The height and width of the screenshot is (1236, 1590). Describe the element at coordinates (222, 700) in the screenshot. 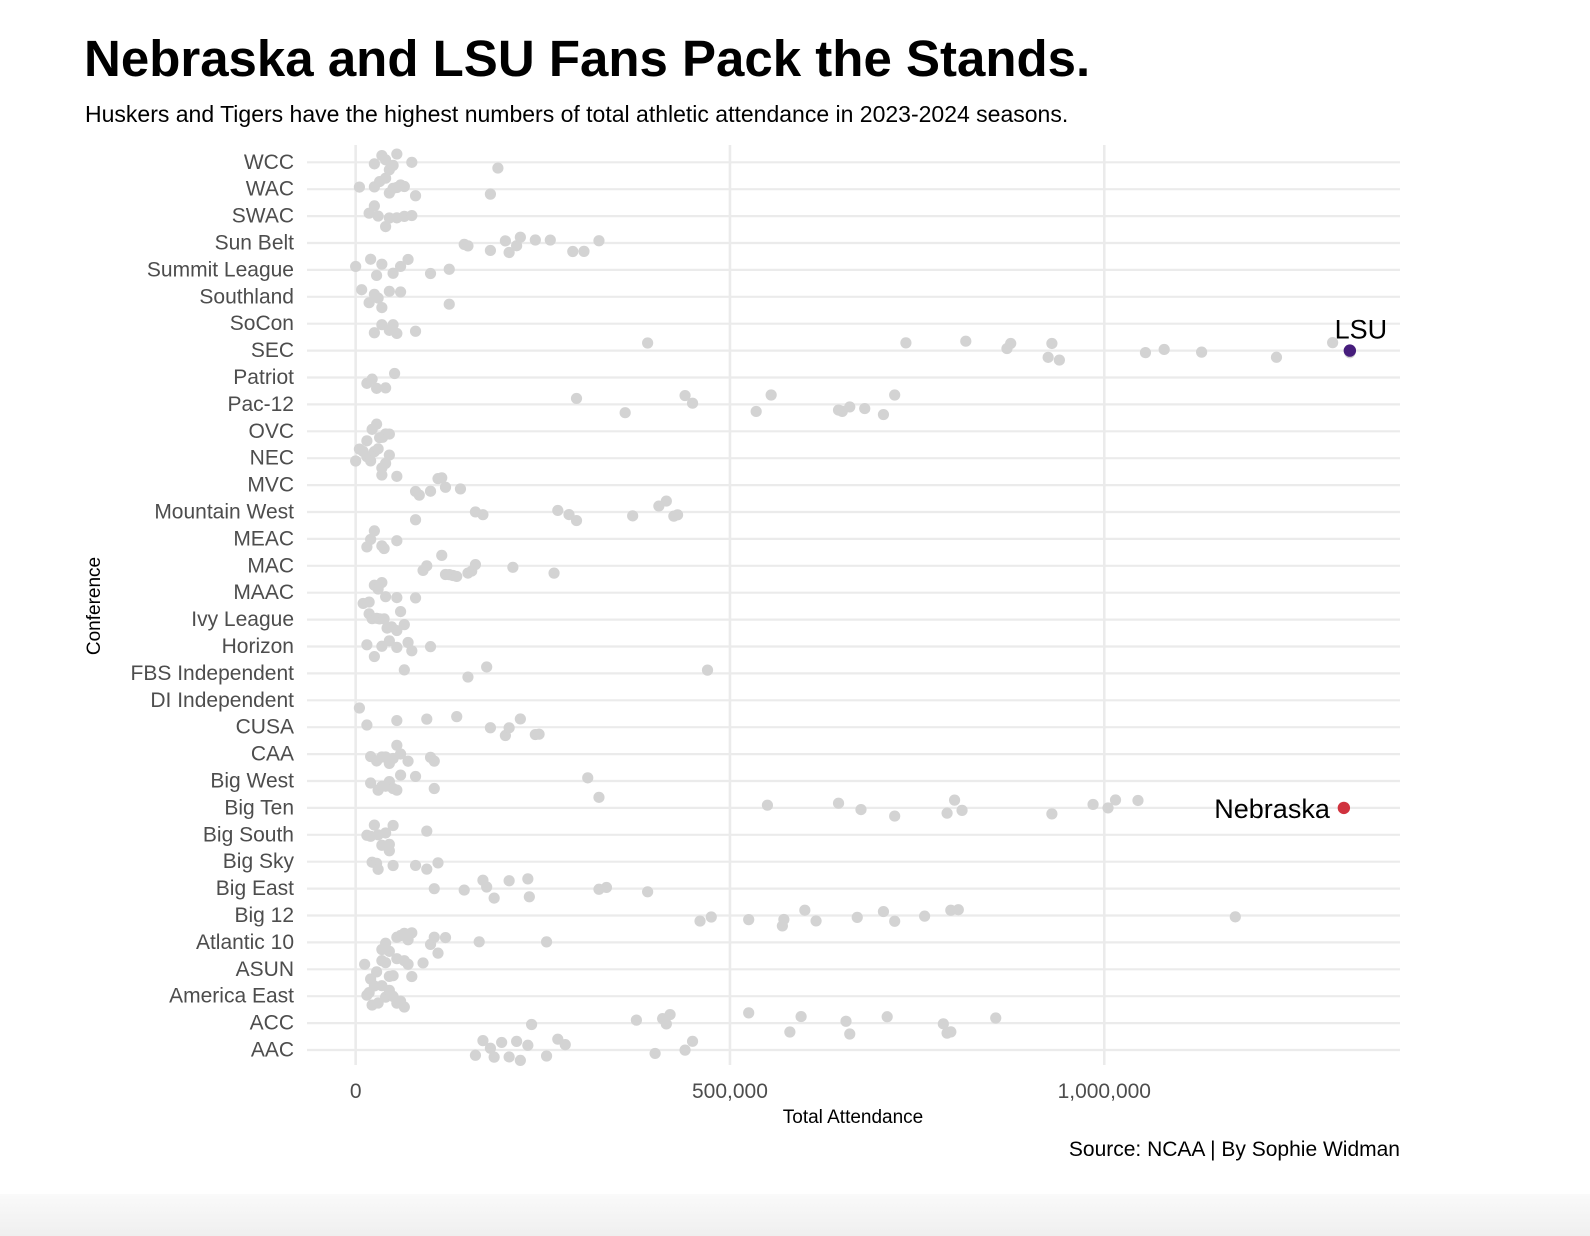

I see `y-tick-label-di-independent: DI Independent` at that location.